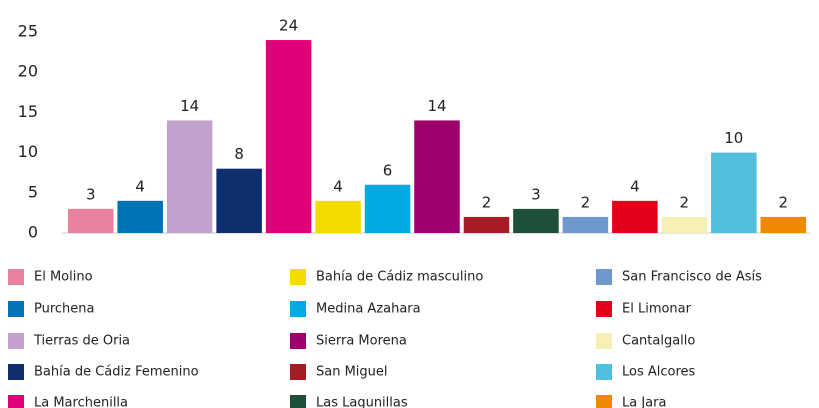 The width and height of the screenshot is (819, 408). What do you see at coordinates (657, 309) in the screenshot?
I see `legend-label: El Limonar` at bounding box center [657, 309].